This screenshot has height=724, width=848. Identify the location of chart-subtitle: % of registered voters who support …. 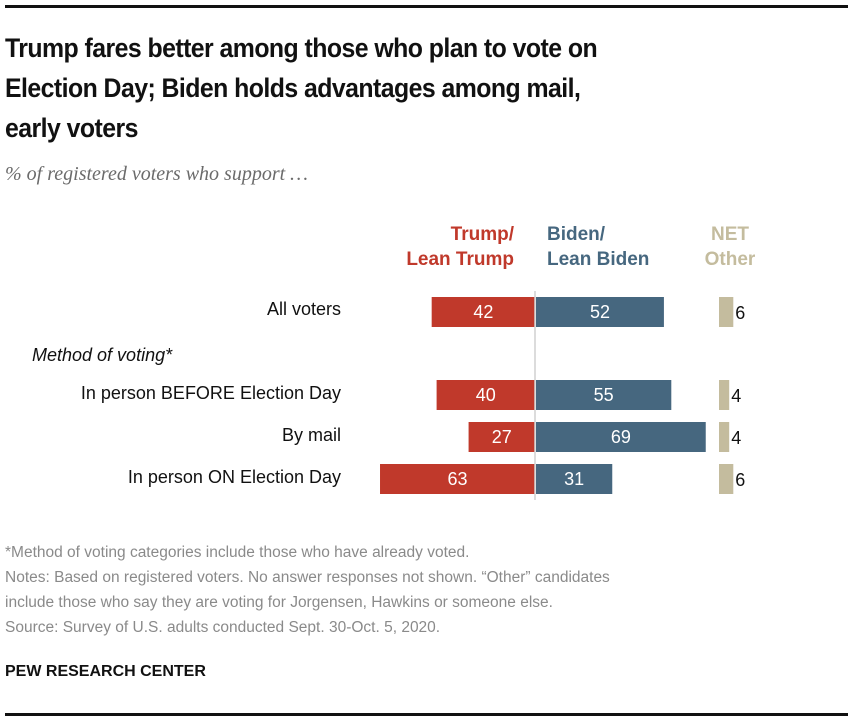
(156, 174).